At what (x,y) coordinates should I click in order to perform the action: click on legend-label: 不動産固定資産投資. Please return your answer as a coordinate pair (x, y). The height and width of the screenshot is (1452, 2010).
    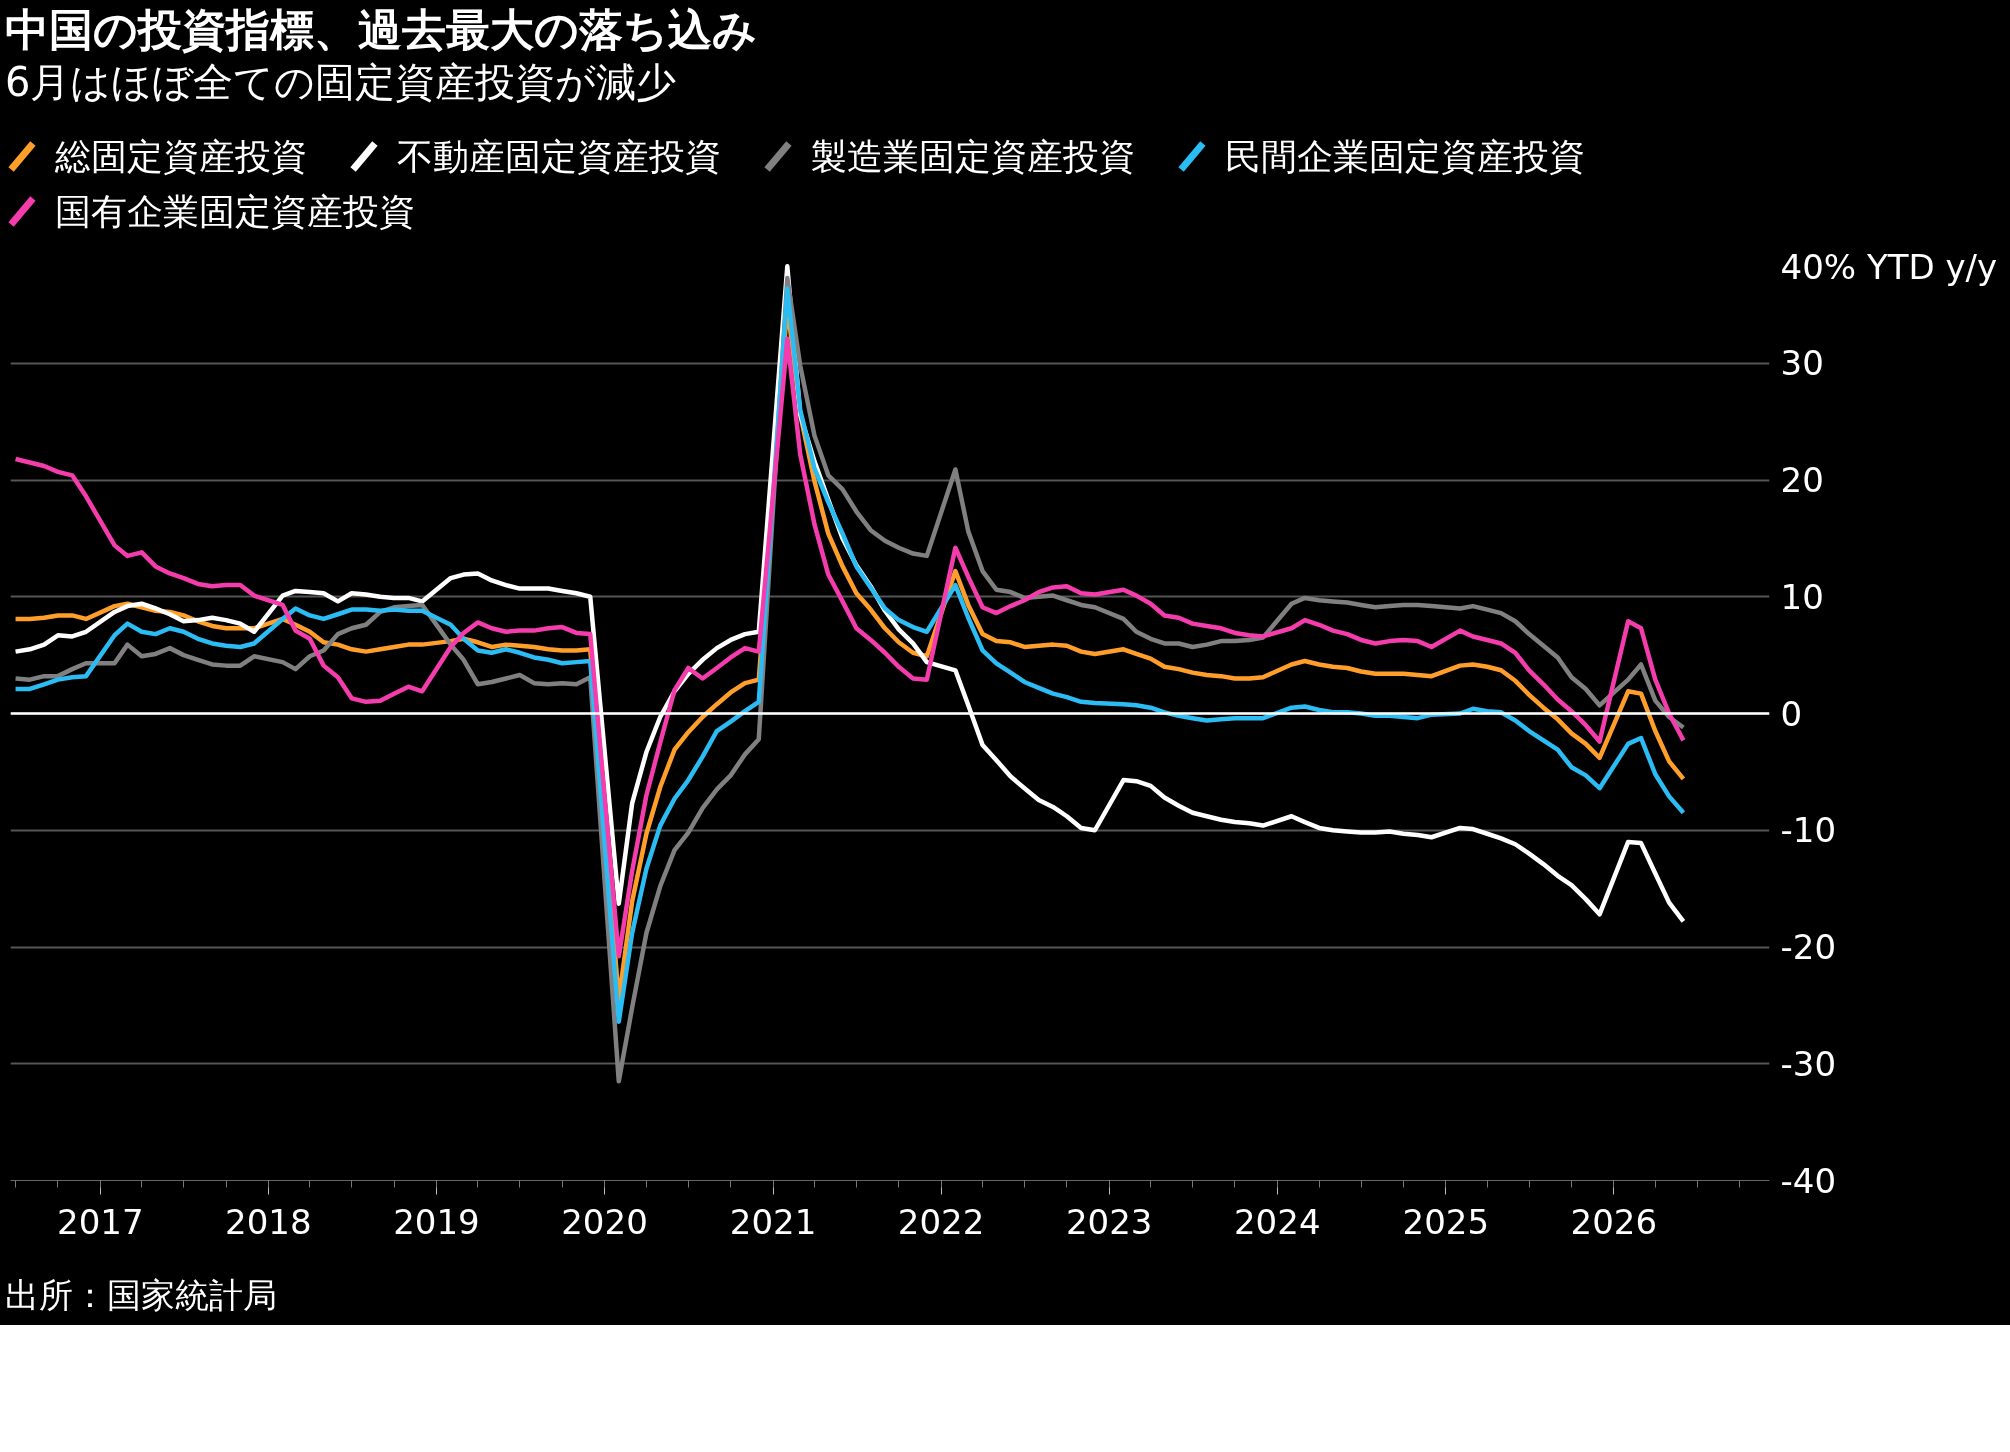
    Looking at the image, I should click on (559, 156).